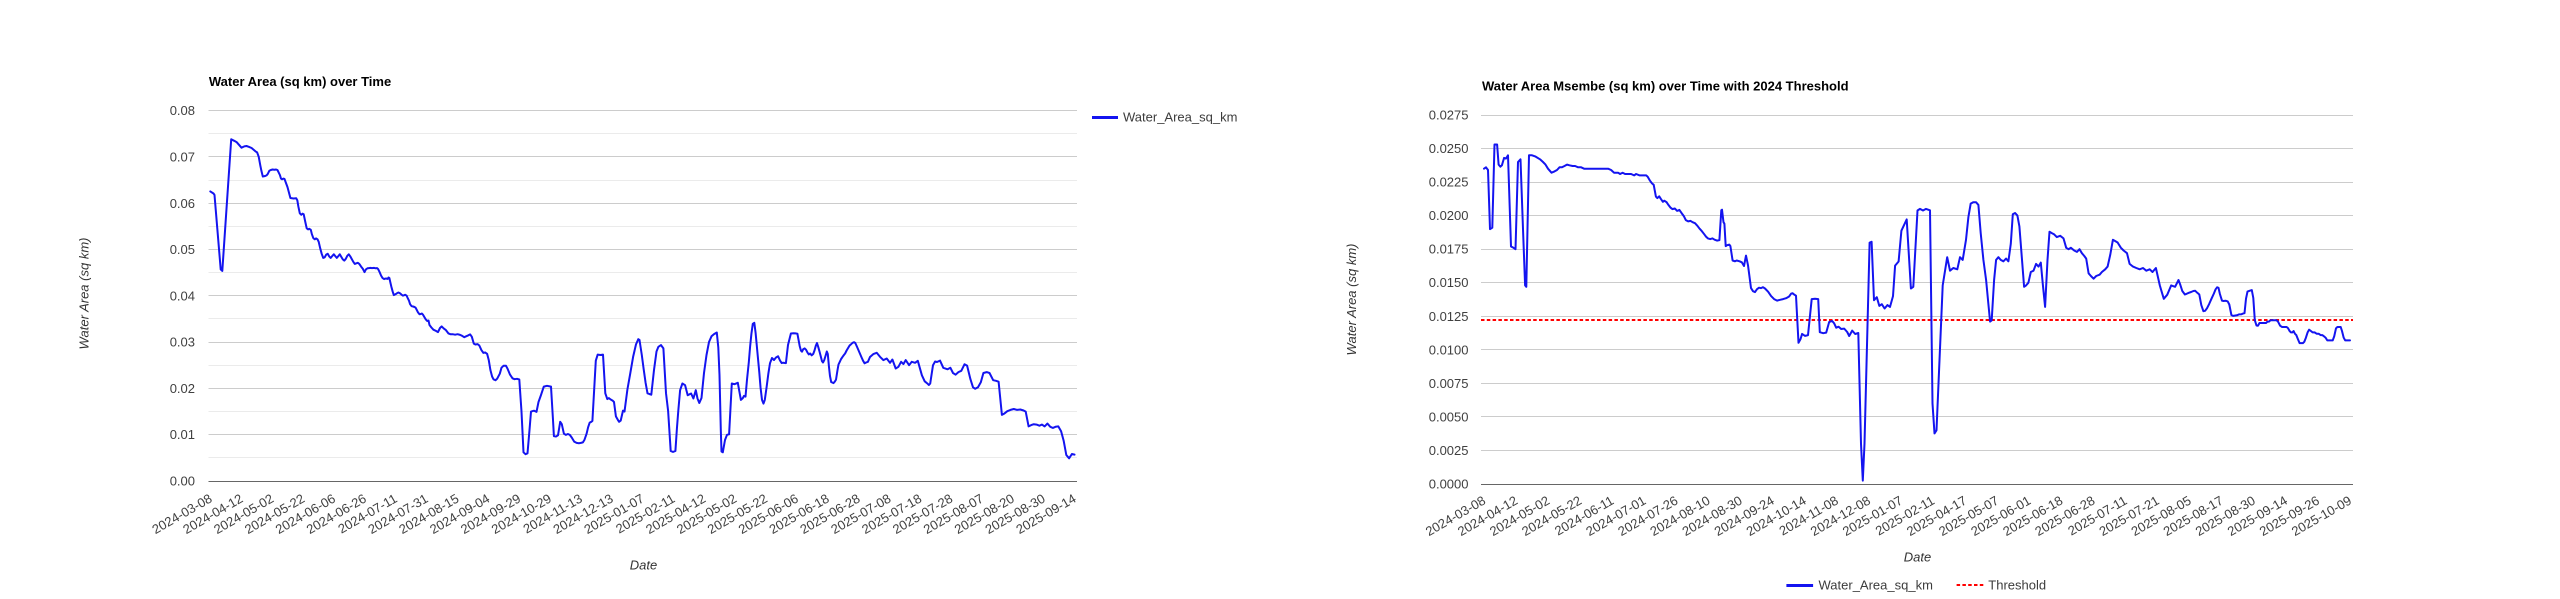  What do you see at coordinates (1449, 416) in the screenshot?
I see `svg-text: 0.0050` at bounding box center [1449, 416].